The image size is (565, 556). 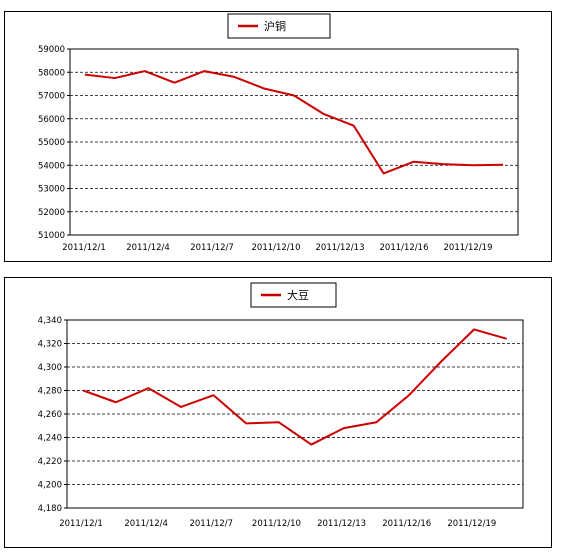 I want to click on legend-label: 大豆, so click(x=298, y=295).